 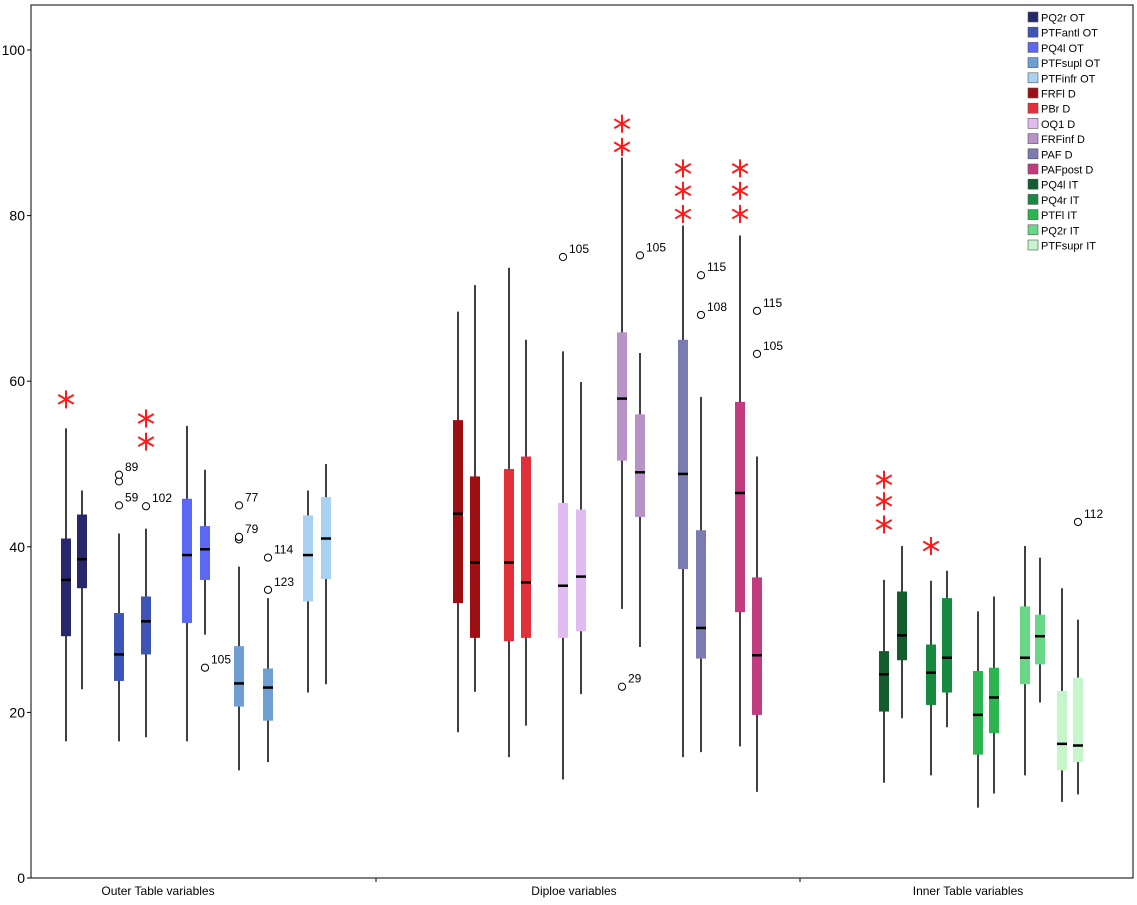 What do you see at coordinates (252, 529) in the screenshot?
I see `outlier-label: 79` at bounding box center [252, 529].